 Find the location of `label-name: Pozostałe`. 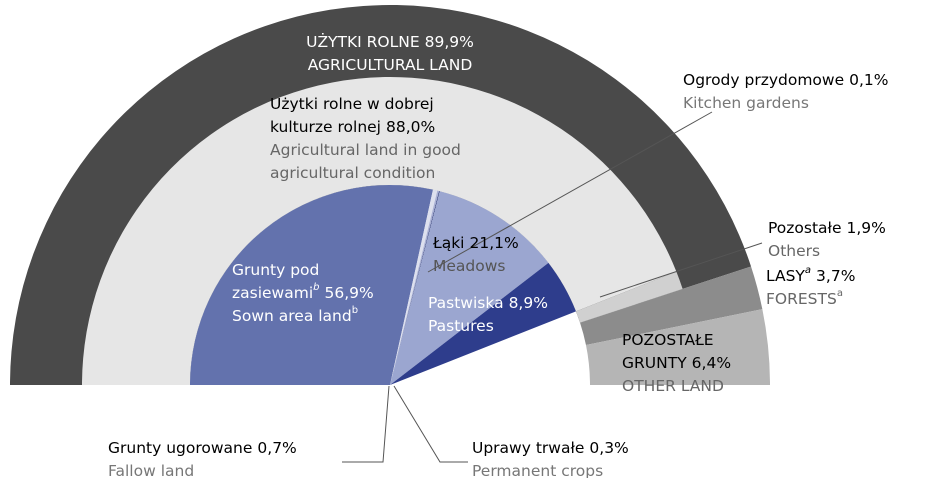

label-name: Pozostałe is located at coordinates (805, 228).